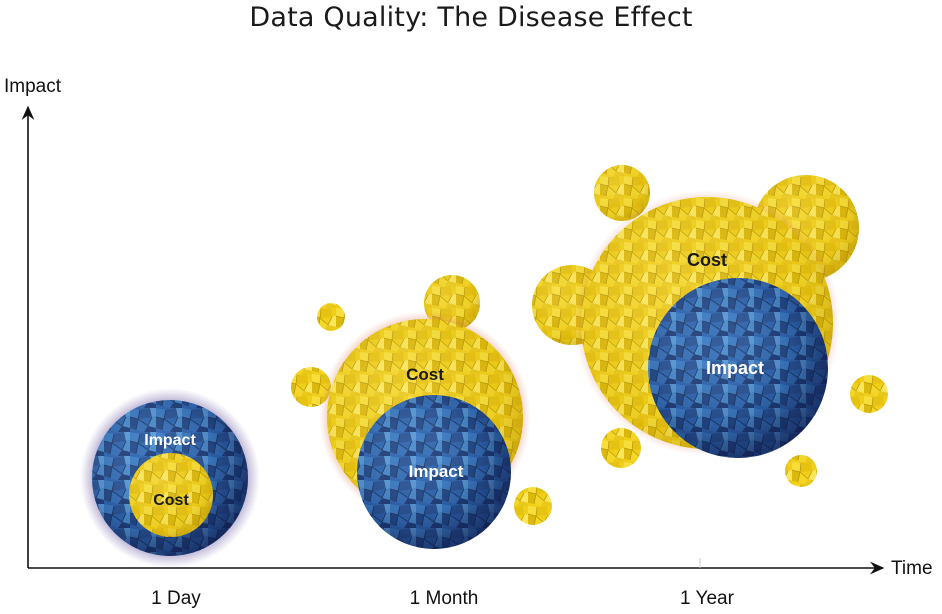 The height and width of the screenshot is (614, 942). I want to click on day-impact-label: Impact, so click(170, 440).